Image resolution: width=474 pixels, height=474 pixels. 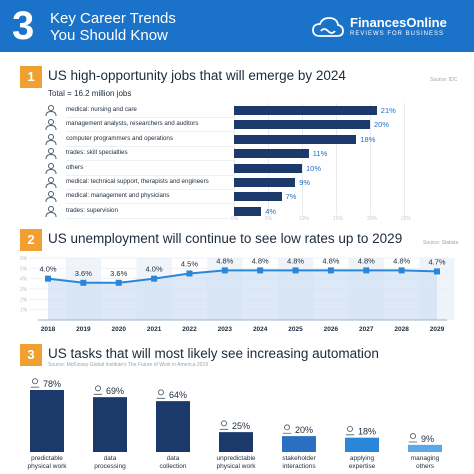 What do you see at coordinates (52, 384) in the screenshot?
I see `bar-value-label: 78%` at bounding box center [52, 384].